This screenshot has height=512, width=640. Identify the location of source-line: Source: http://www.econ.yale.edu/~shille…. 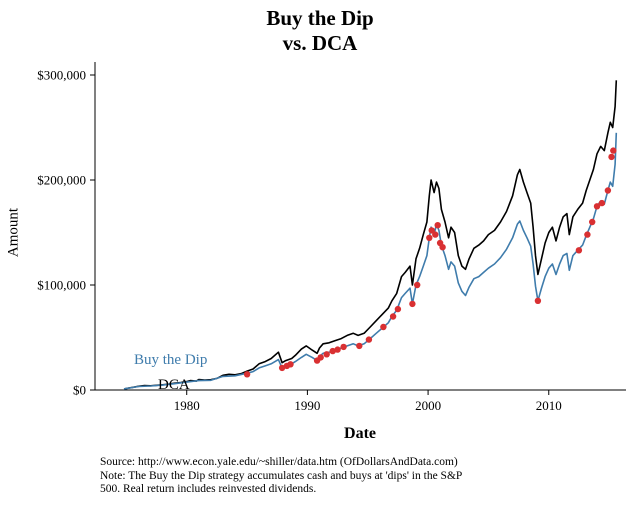
(279, 462).